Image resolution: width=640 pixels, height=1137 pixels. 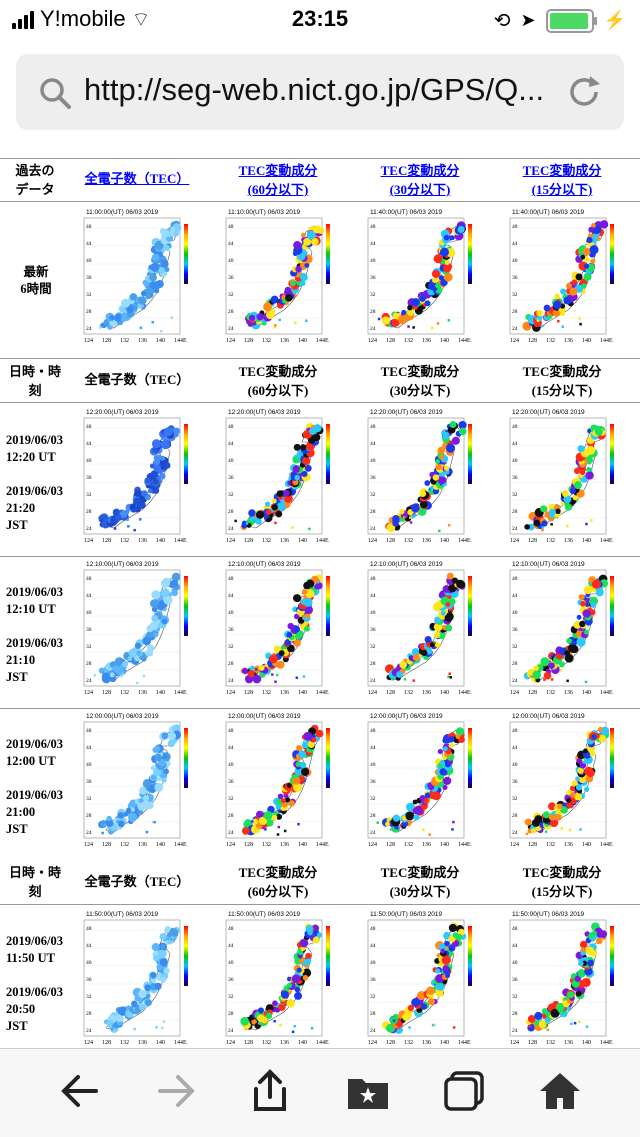 What do you see at coordinates (278, 180) in the screenshot?
I see `link-60: TEC変動成分 (60分以下)` at bounding box center [278, 180].